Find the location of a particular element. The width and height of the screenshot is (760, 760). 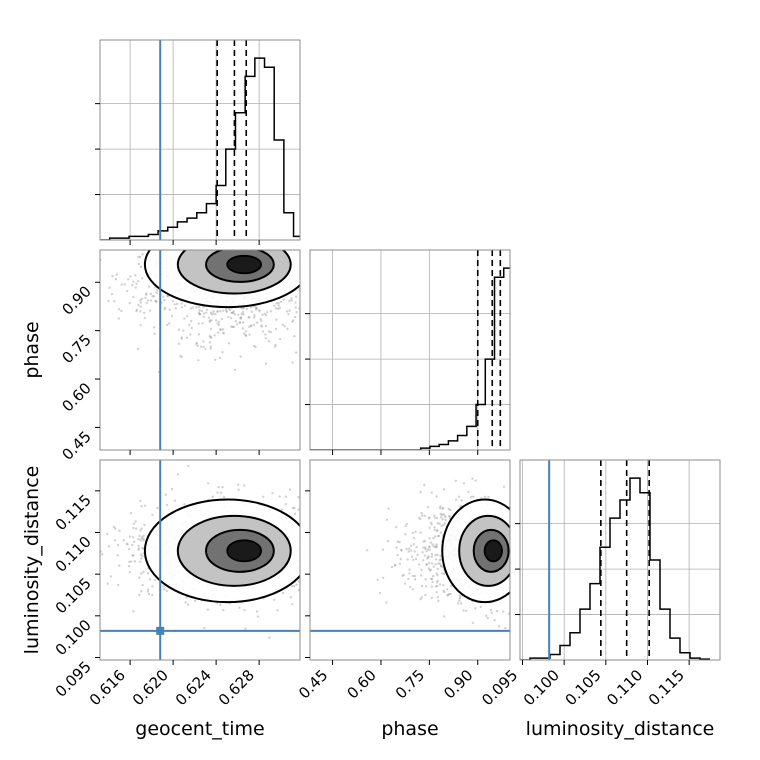

scatter-geocent_time-luminosity_distance-ytick-label-1: 0.100 is located at coordinates (73, 637).